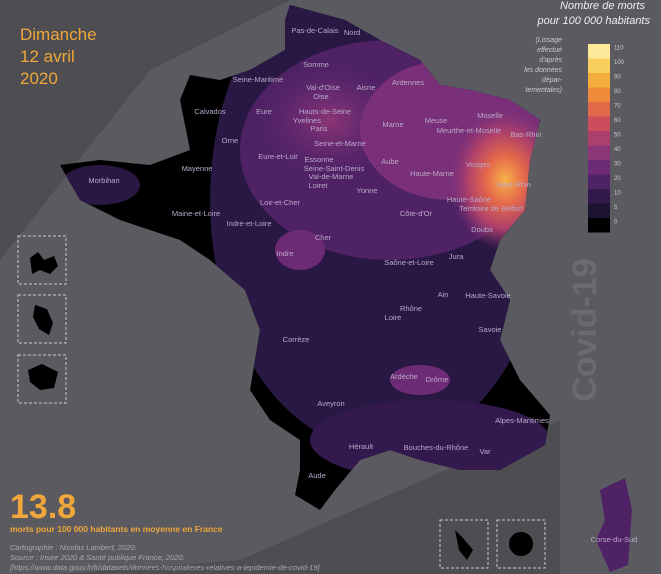 The image size is (661, 574). Describe the element at coordinates (197, 168) in the screenshot. I see `department-label: Mayenne` at that location.